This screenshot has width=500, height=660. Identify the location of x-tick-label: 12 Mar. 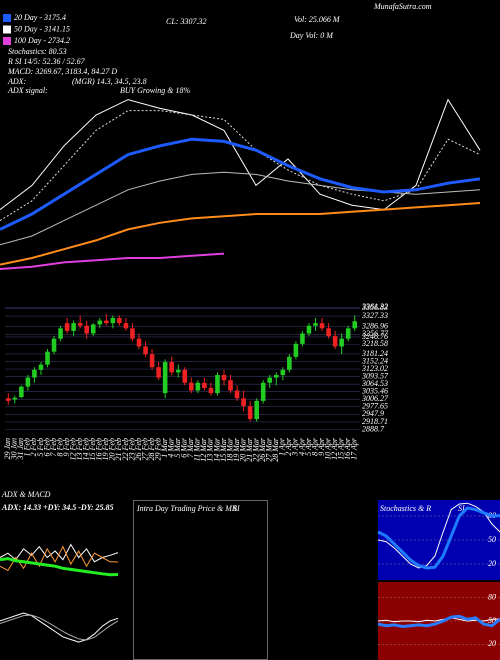
(203, 449).